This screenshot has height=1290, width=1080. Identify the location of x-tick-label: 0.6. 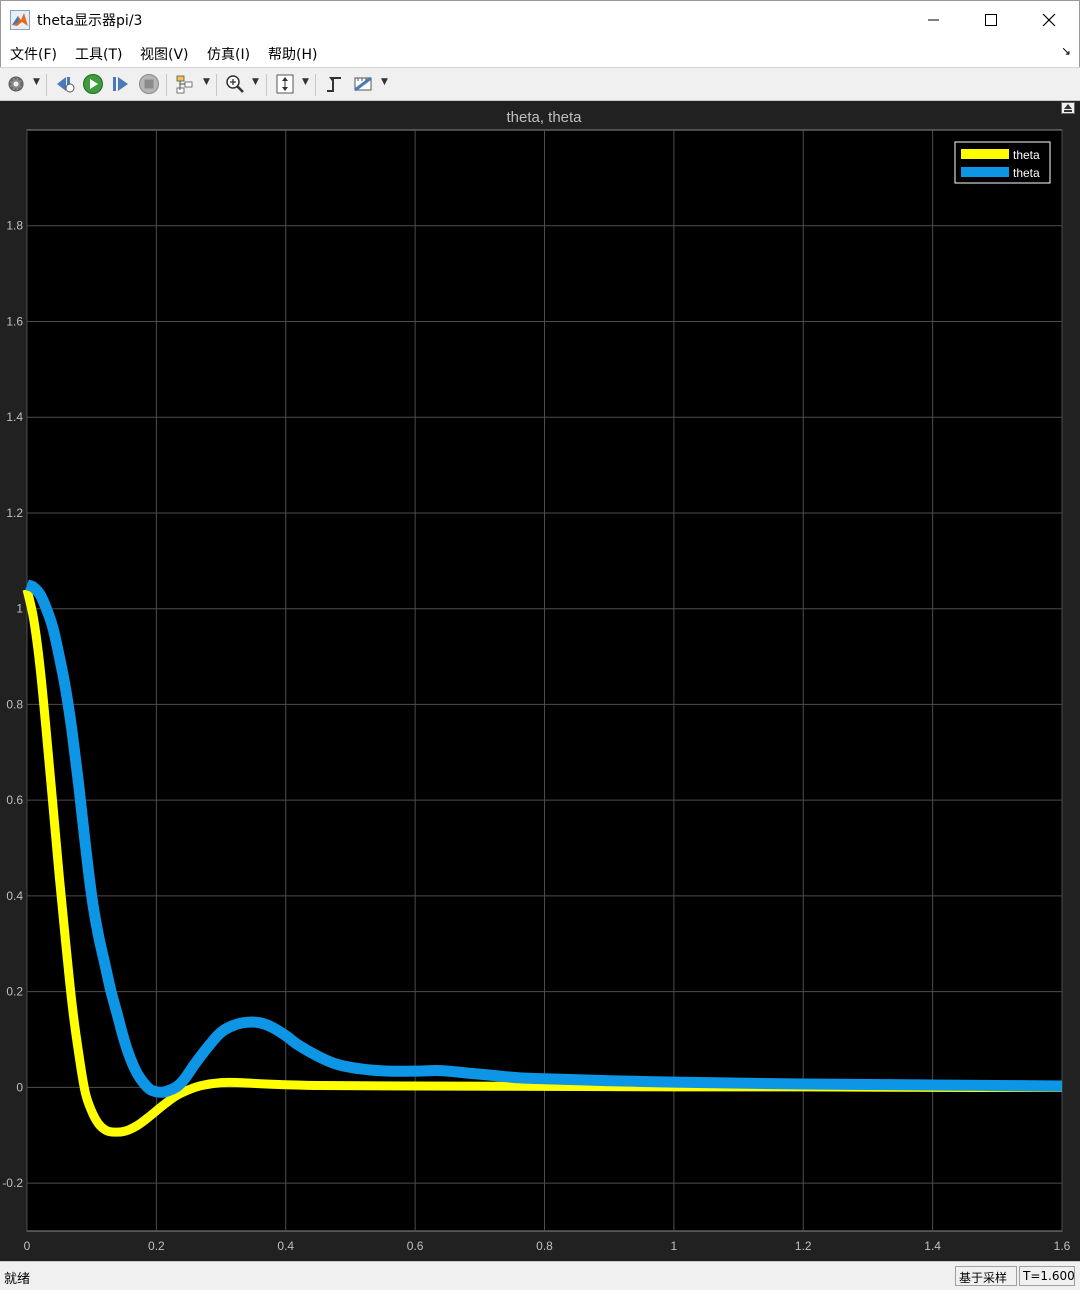
(415, 1246).